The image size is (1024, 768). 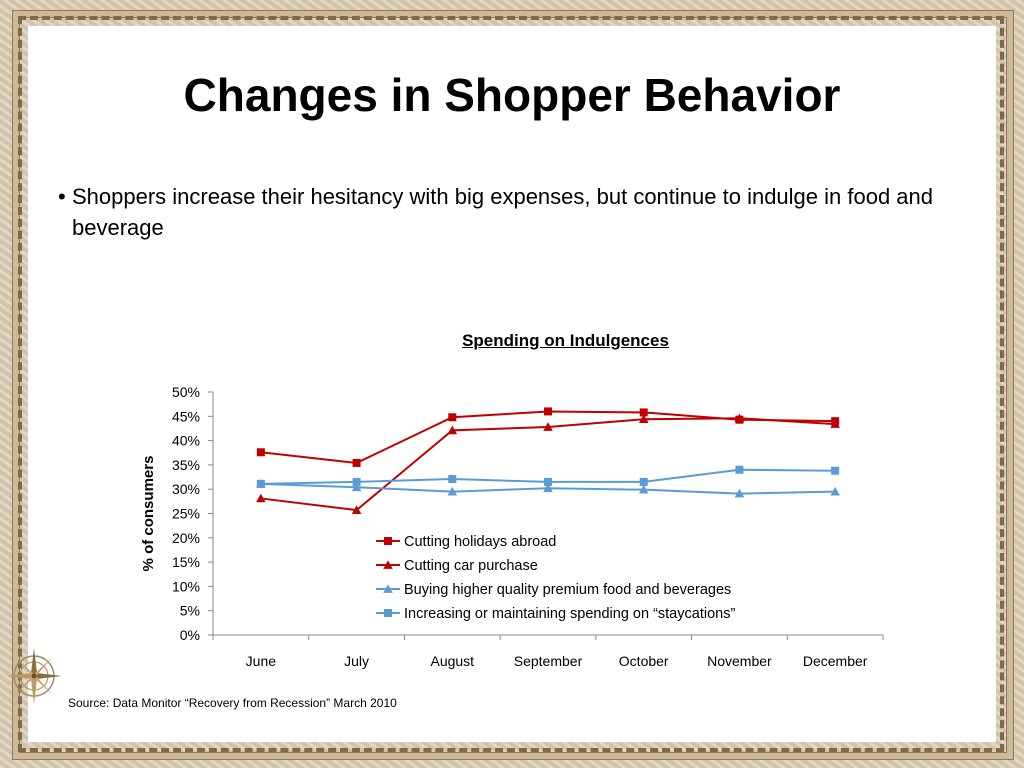 I want to click on x-tick-label: December, so click(x=835, y=661).